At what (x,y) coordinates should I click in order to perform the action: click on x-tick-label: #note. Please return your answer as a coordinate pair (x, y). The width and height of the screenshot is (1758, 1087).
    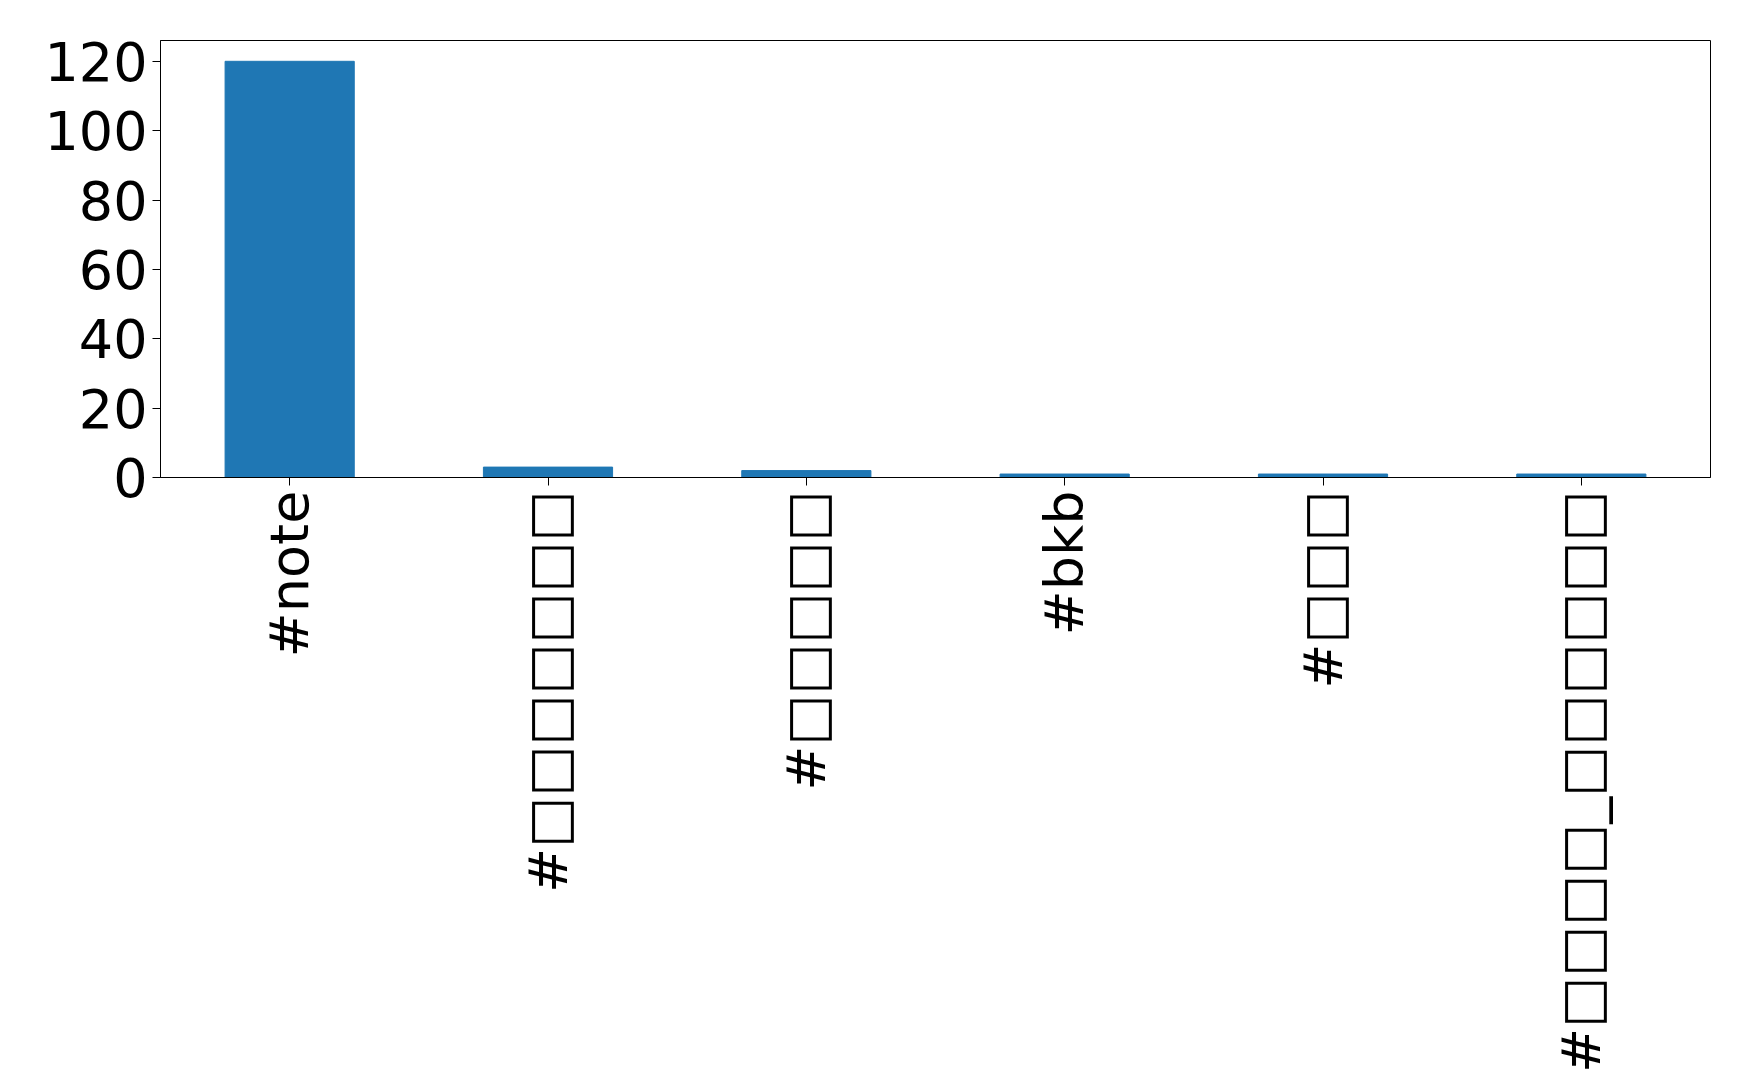
    Looking at the image, I should click on (290, 574).